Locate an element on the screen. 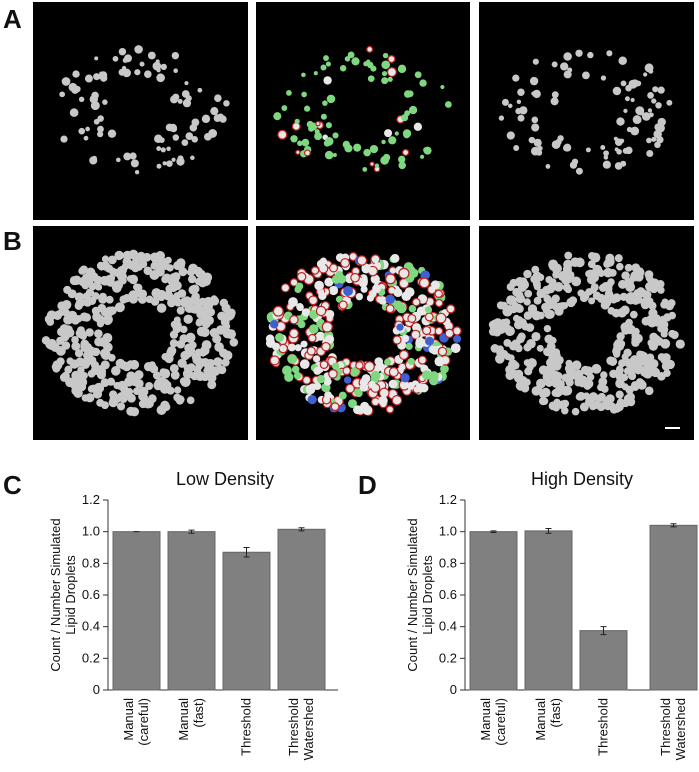  bar is located at coordinates (301, 609).